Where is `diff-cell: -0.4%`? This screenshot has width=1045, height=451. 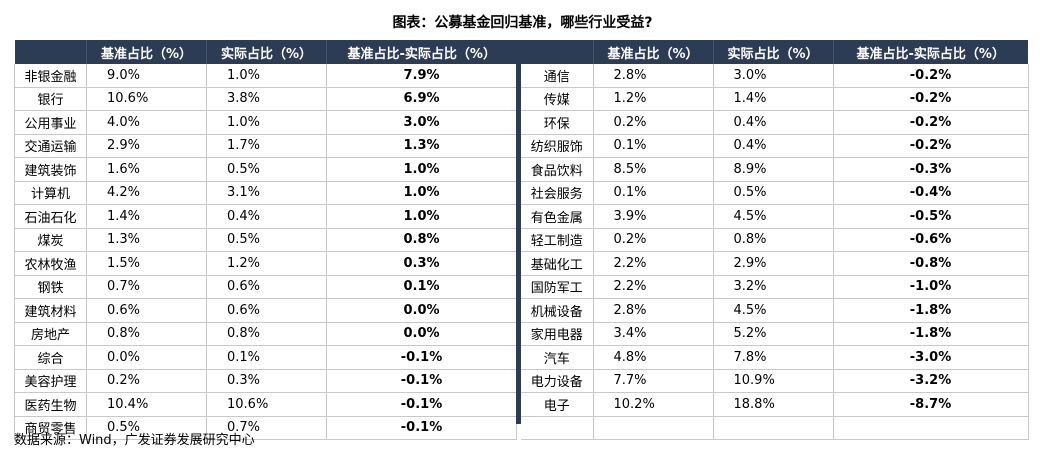 diff-cell: -0.4% is located at coordinates (931, 193).